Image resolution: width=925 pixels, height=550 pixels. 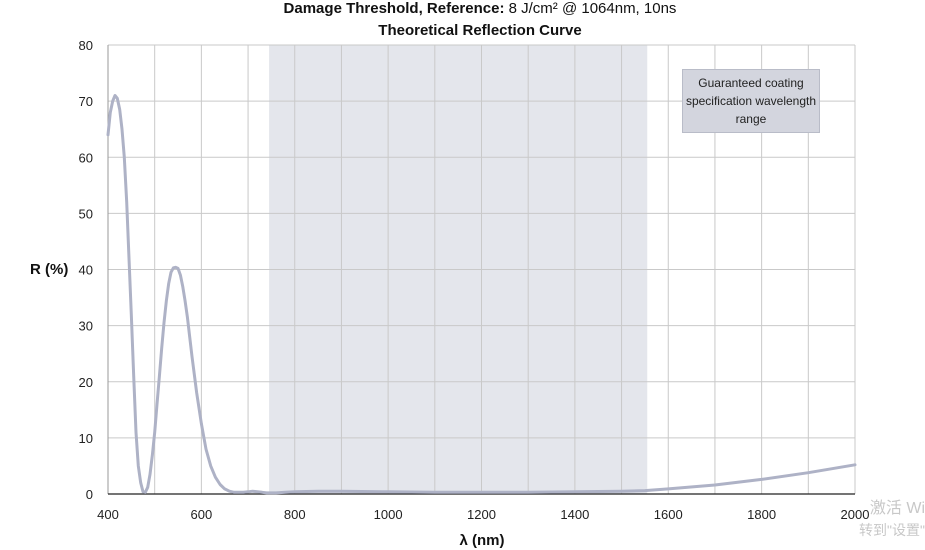 I want to click on watermark-line-1: 激活 Wi, so click(x=897, y=508).